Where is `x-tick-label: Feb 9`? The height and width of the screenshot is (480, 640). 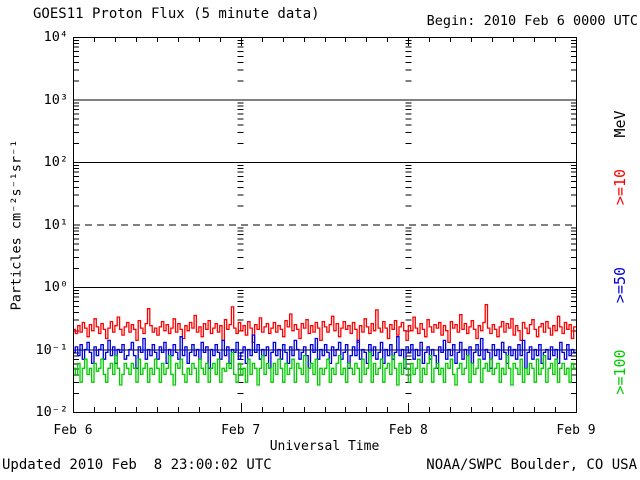
x-tick-label: Feb 9 is located at coordinates (576, 430).